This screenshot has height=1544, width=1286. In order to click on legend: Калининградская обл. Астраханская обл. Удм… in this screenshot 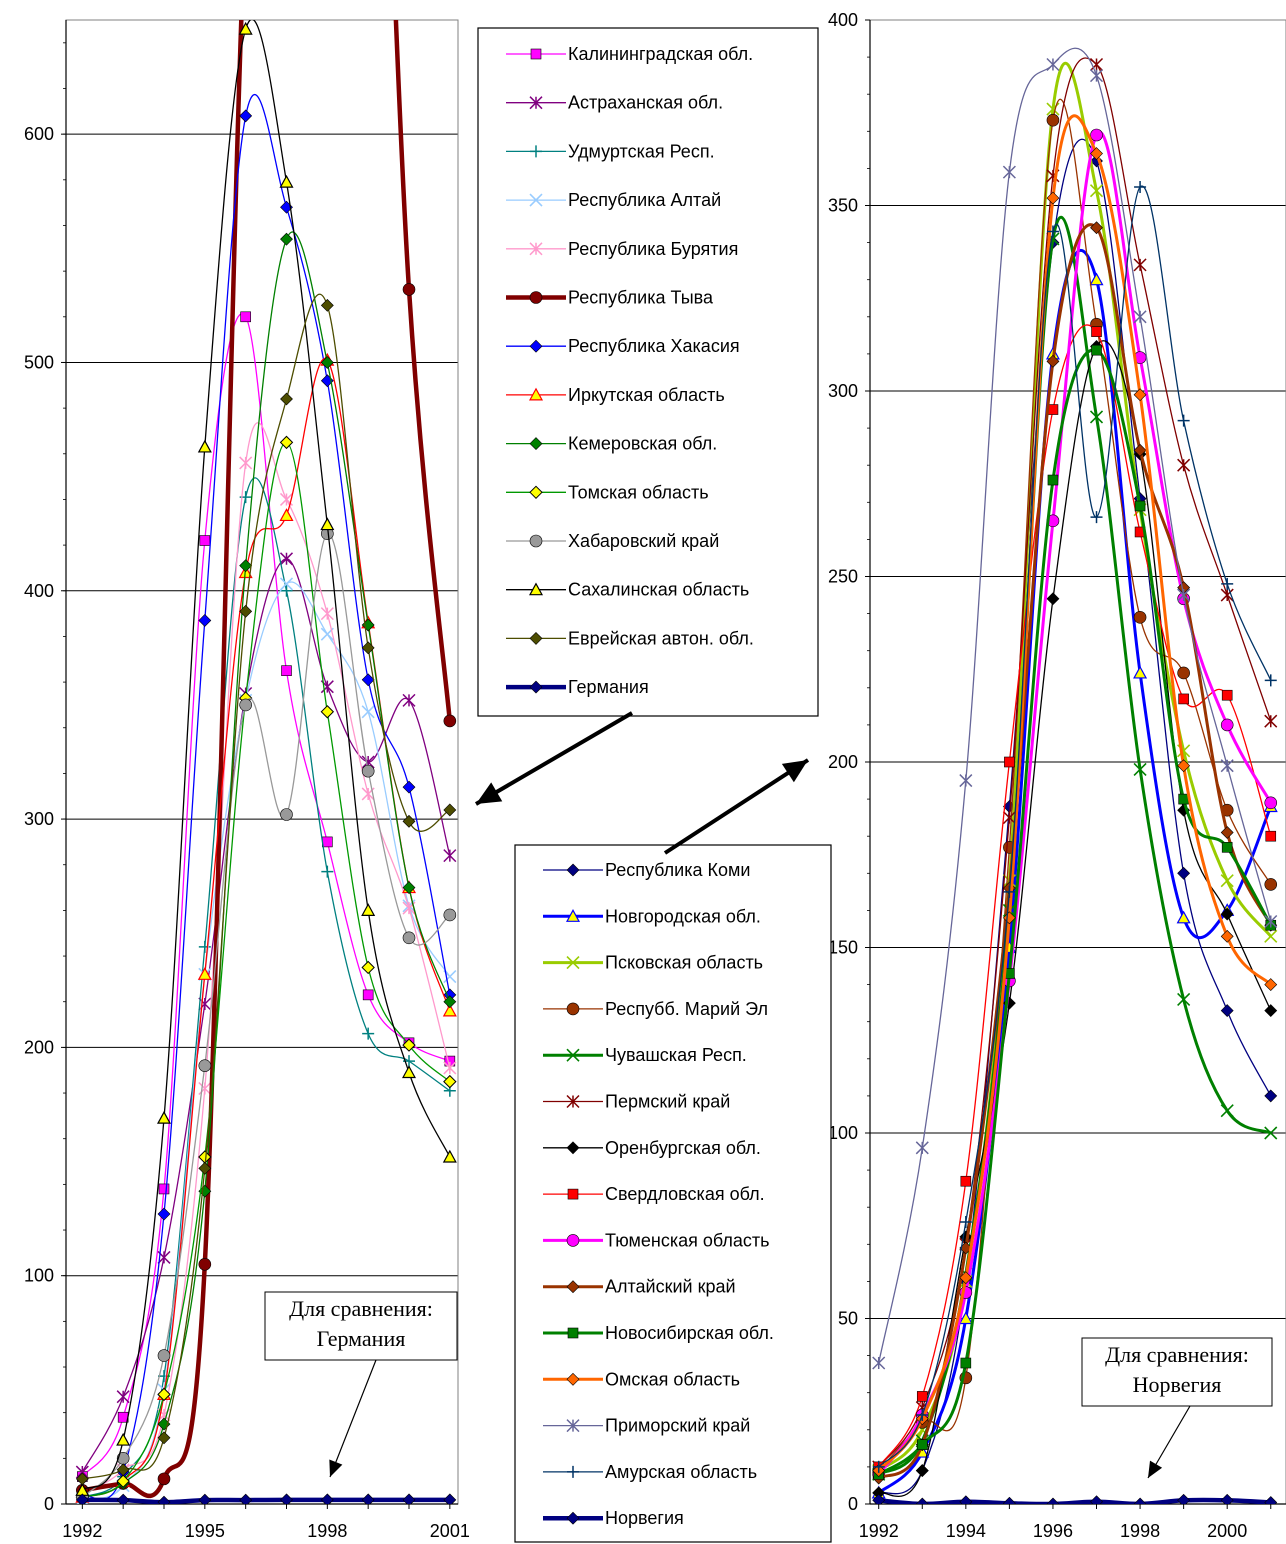, I will do `click(648, 372)`.